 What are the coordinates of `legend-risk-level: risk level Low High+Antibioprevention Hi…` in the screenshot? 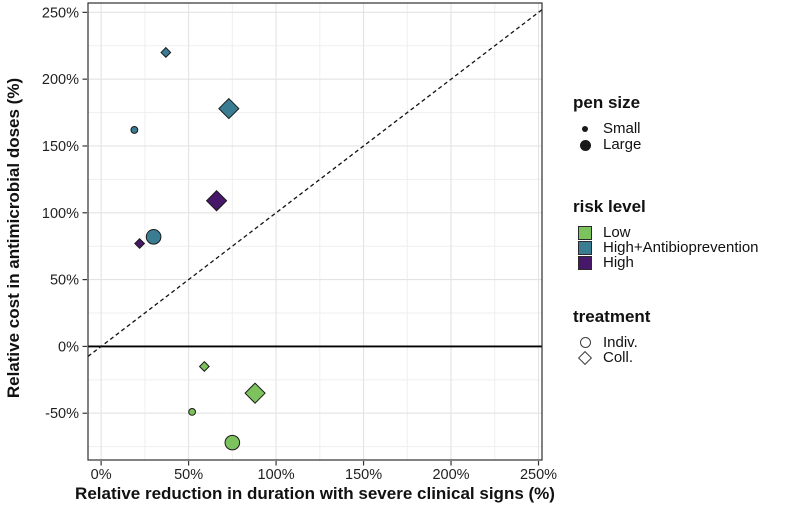 It's located at (664, 233).